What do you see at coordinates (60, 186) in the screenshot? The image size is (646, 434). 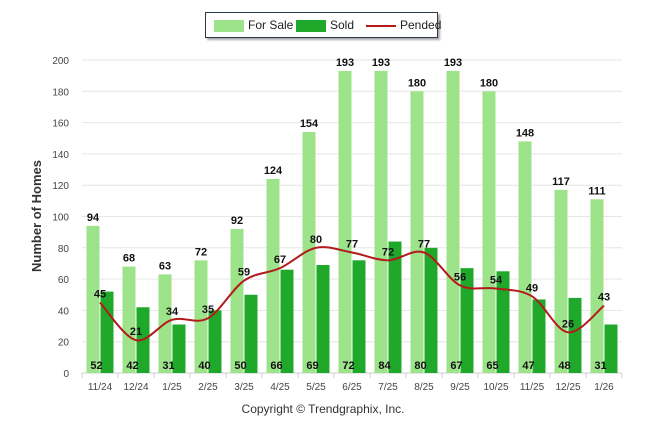 I see `y-tick-120: 120` at bounding box center [60, 186].